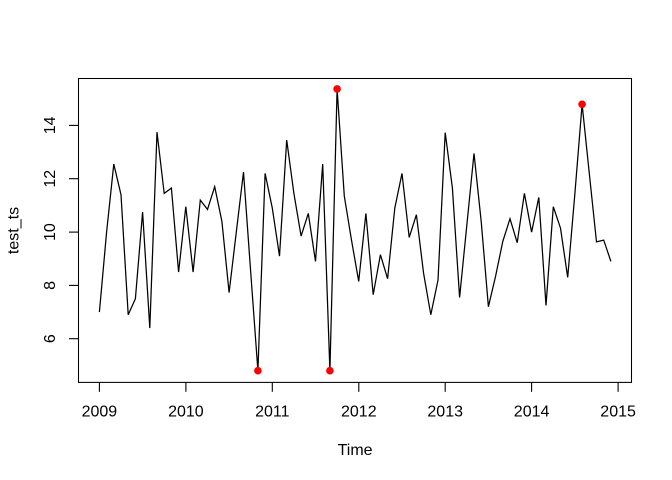 The height and width of the screenshot is (480, 672). Describe the element at coordinates (445, 411) in the screenshot. I see `svg-text: 2013` at that location.